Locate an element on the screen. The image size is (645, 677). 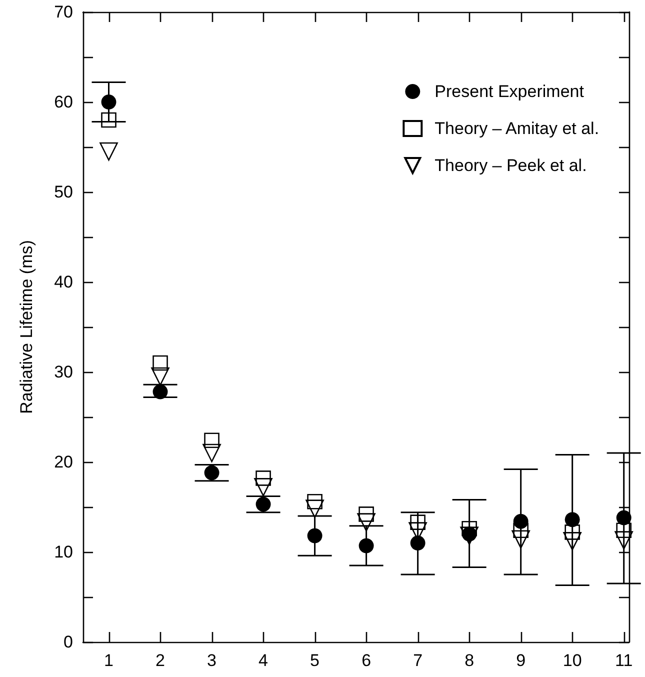
y-tick-label: 70 is located at coordinates (63, 12).